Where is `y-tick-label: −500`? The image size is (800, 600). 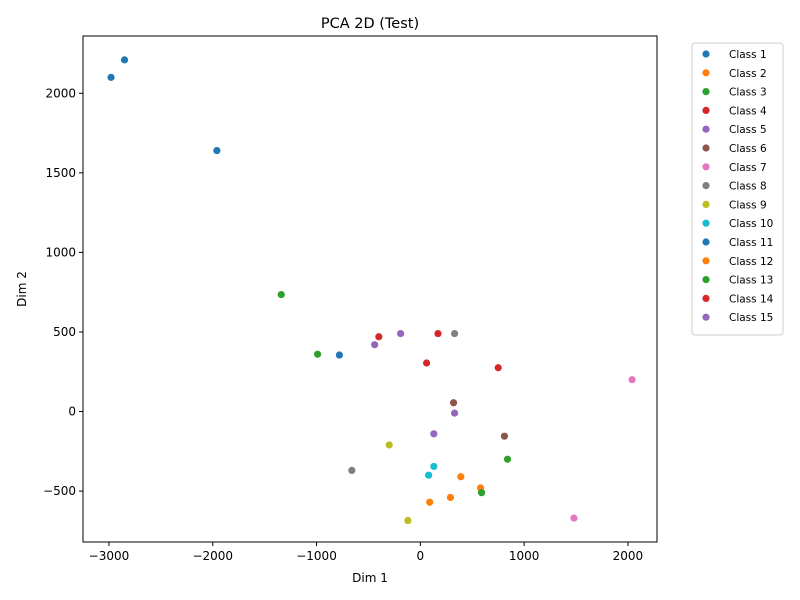 y-tick-label: −500 is located at coordinates (59, 491).